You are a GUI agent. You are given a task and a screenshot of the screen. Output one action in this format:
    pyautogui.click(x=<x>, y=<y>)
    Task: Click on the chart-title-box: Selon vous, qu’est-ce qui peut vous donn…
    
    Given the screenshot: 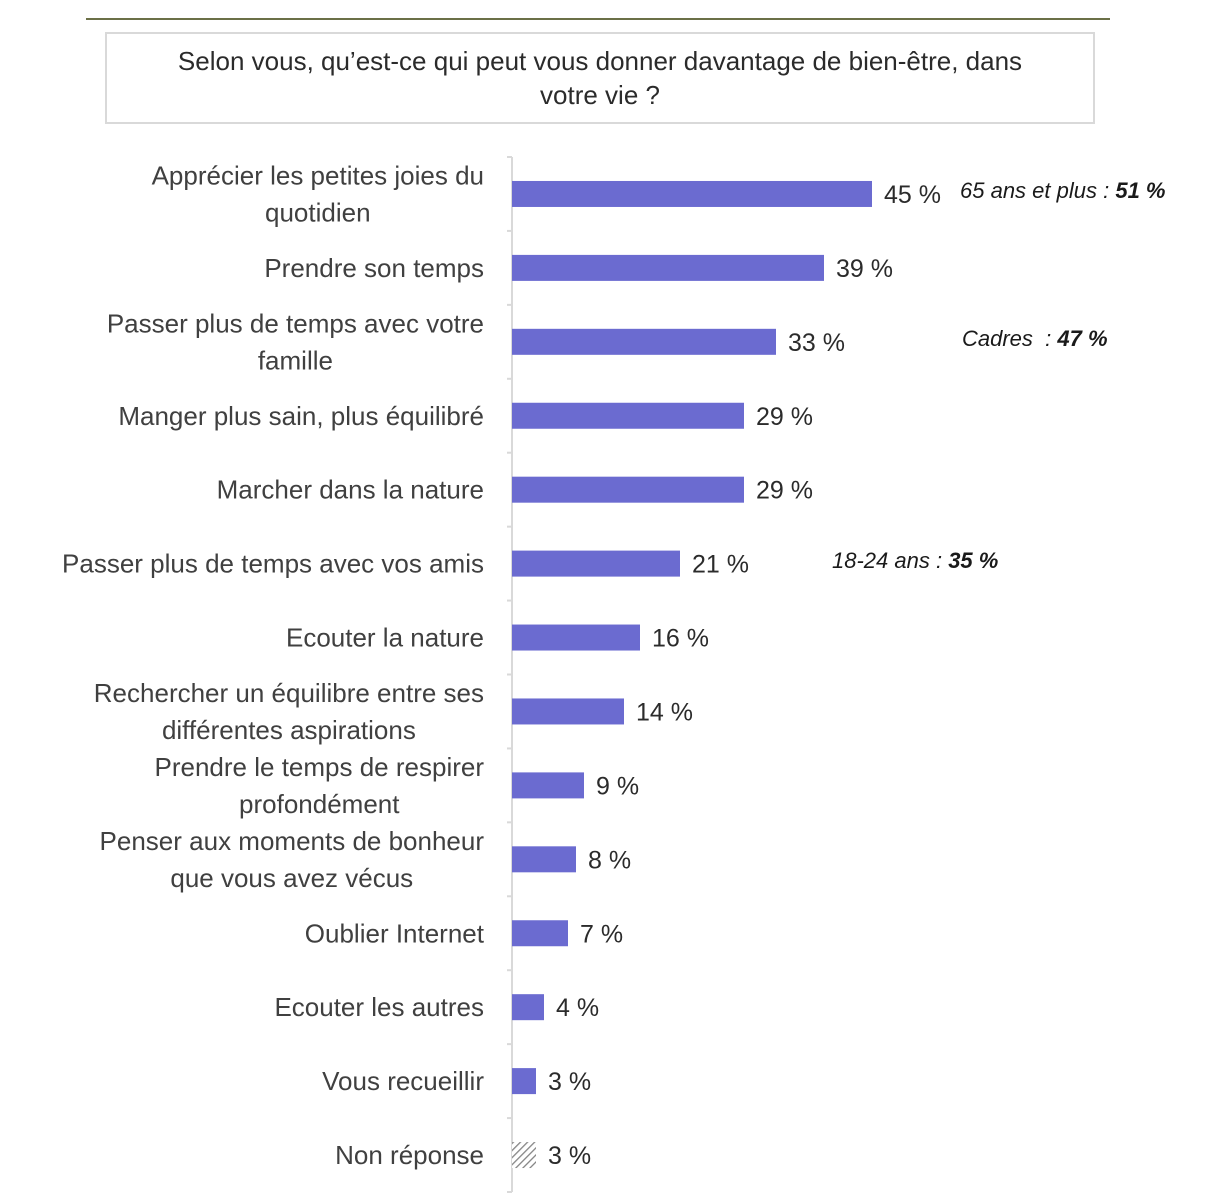 What is the action you would take?
    pyautogui.click(x=600, y=78)
    